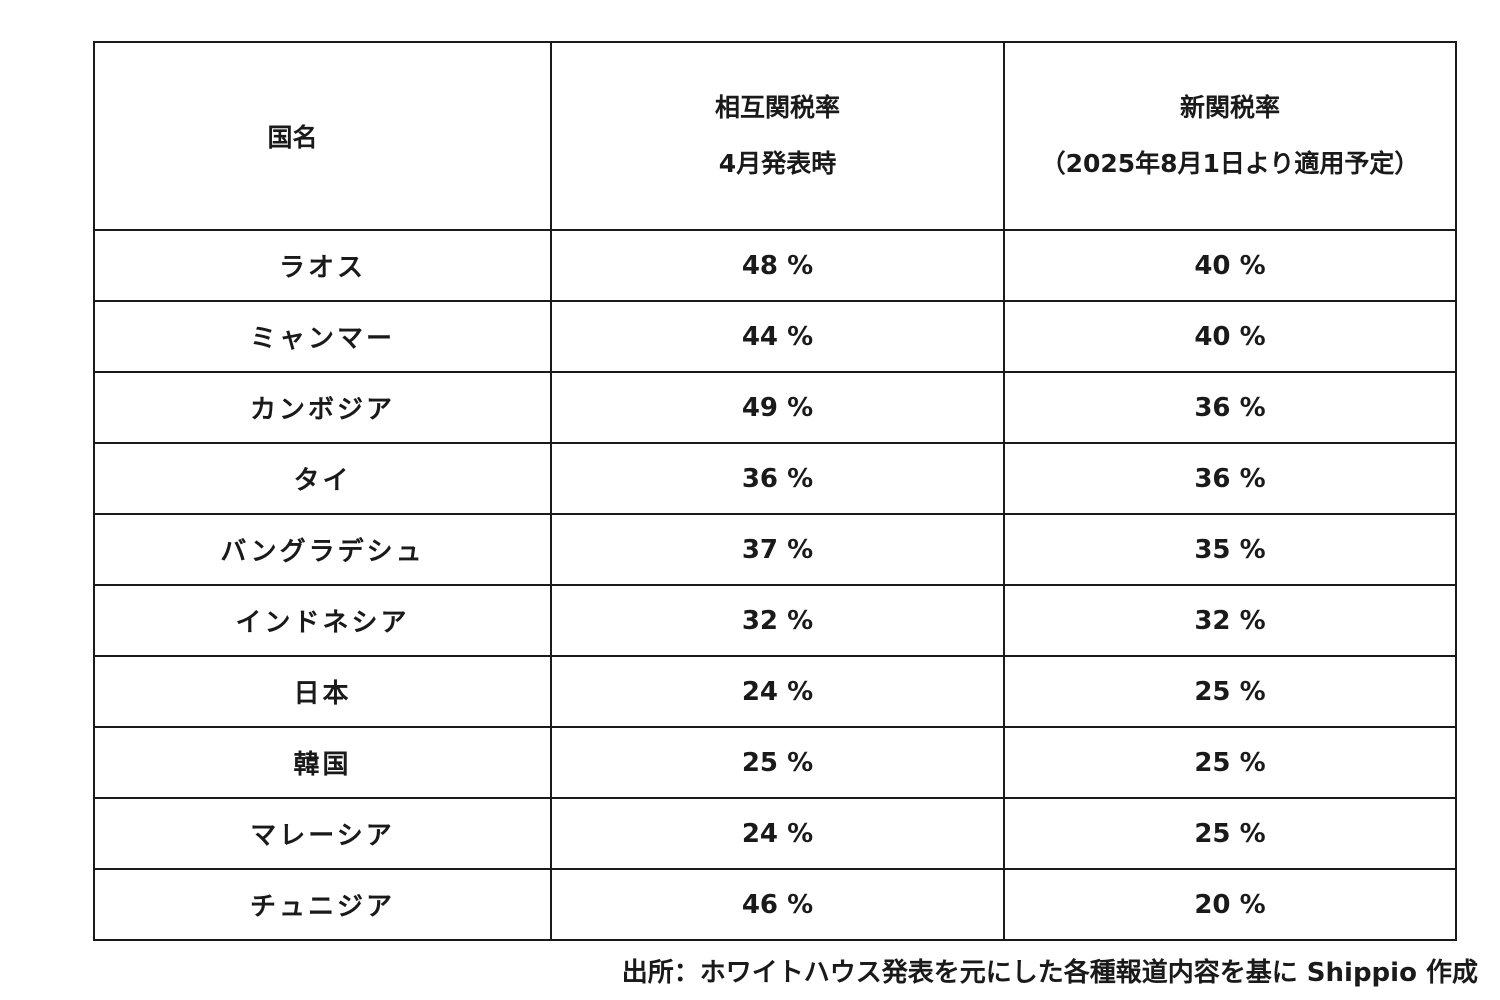 The height and width of the screenshot is (1000, 1500). I want to click on country-cell: バングラデシュ, so click(322, 549).